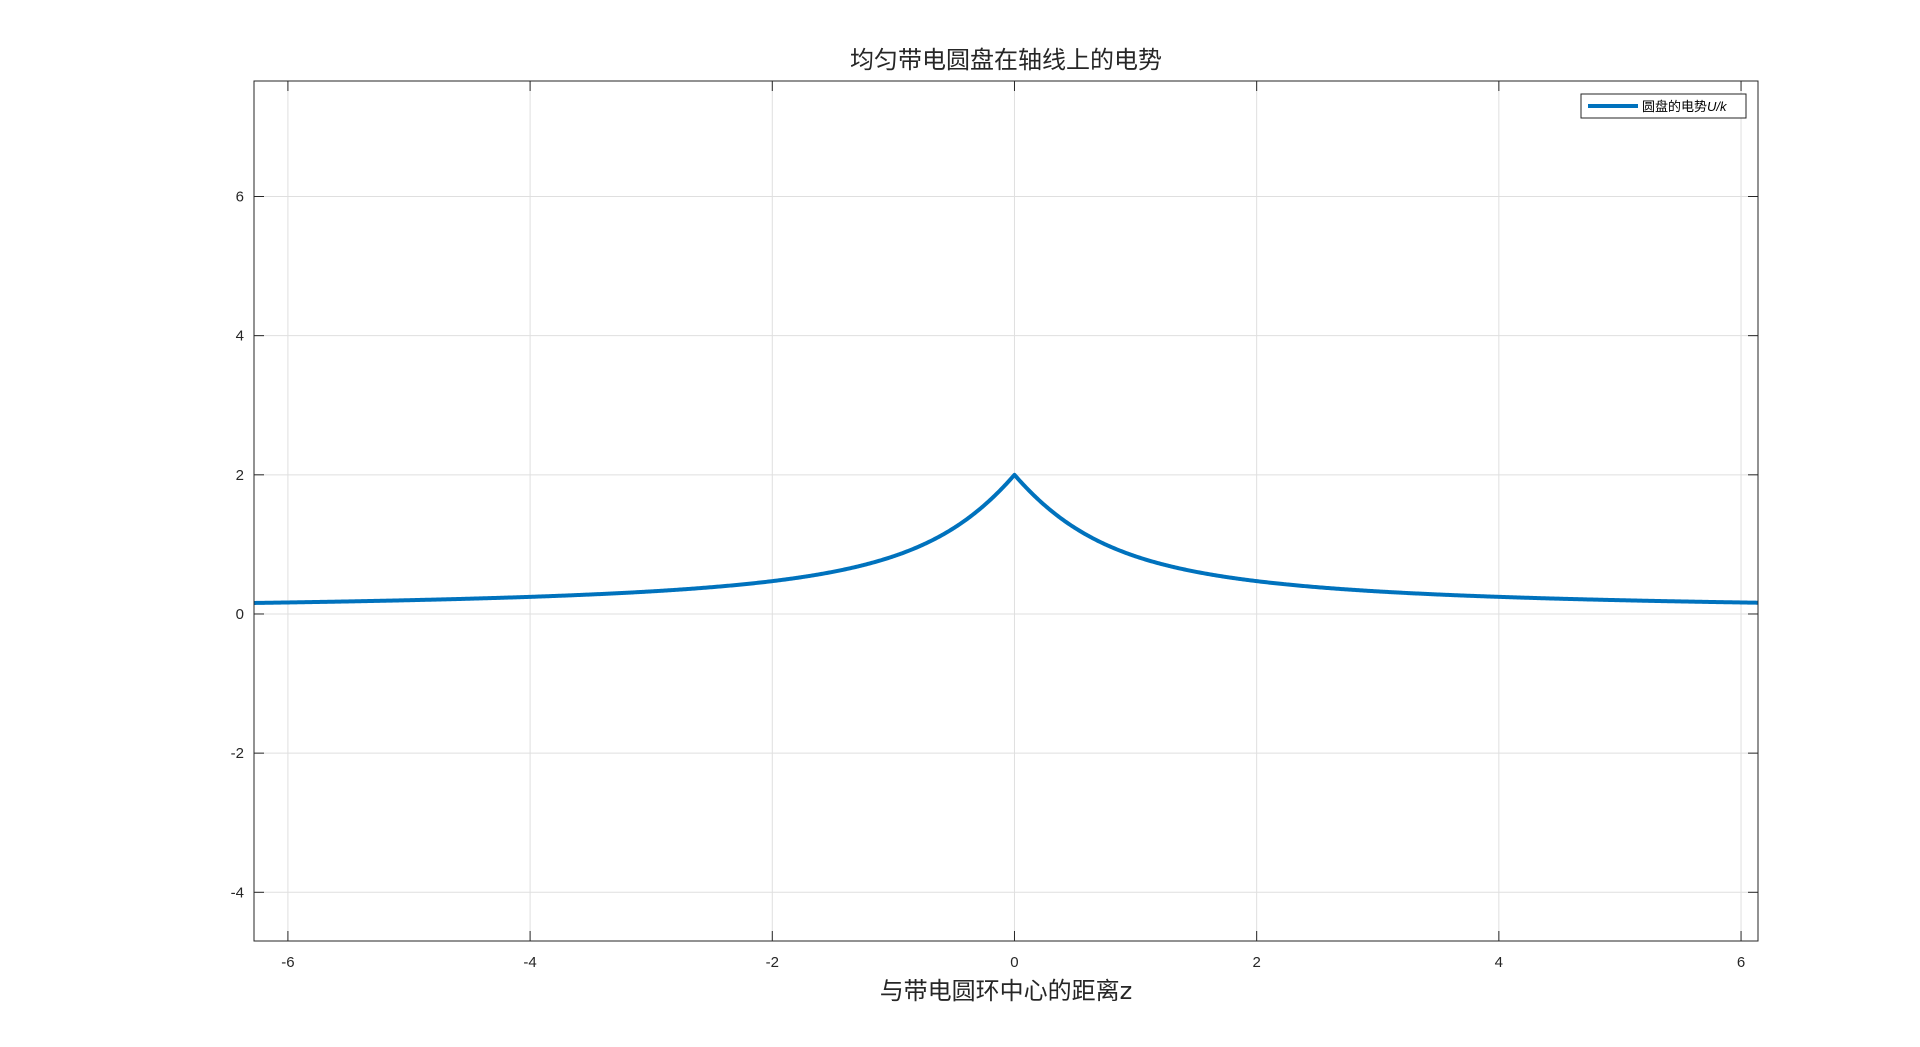 This screenshot has width=1920, height=1047. I want to click on legend-label-symbol: U/k, so click(1717, 106).